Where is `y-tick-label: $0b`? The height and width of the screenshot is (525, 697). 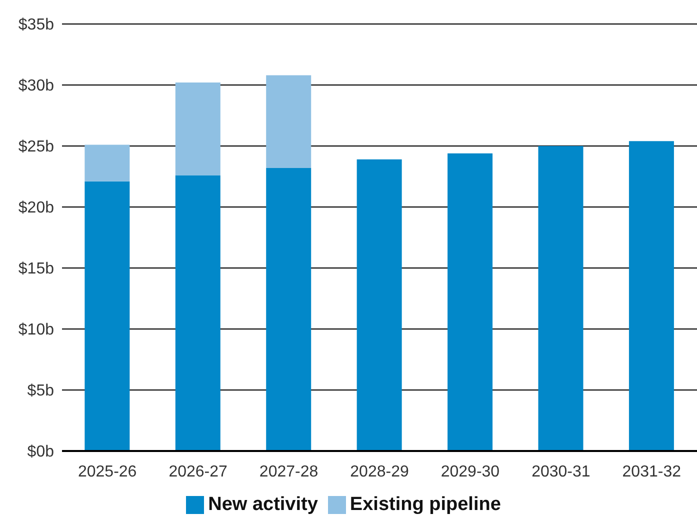 y-tick-label: $0b is located at coordinates (40, 452).